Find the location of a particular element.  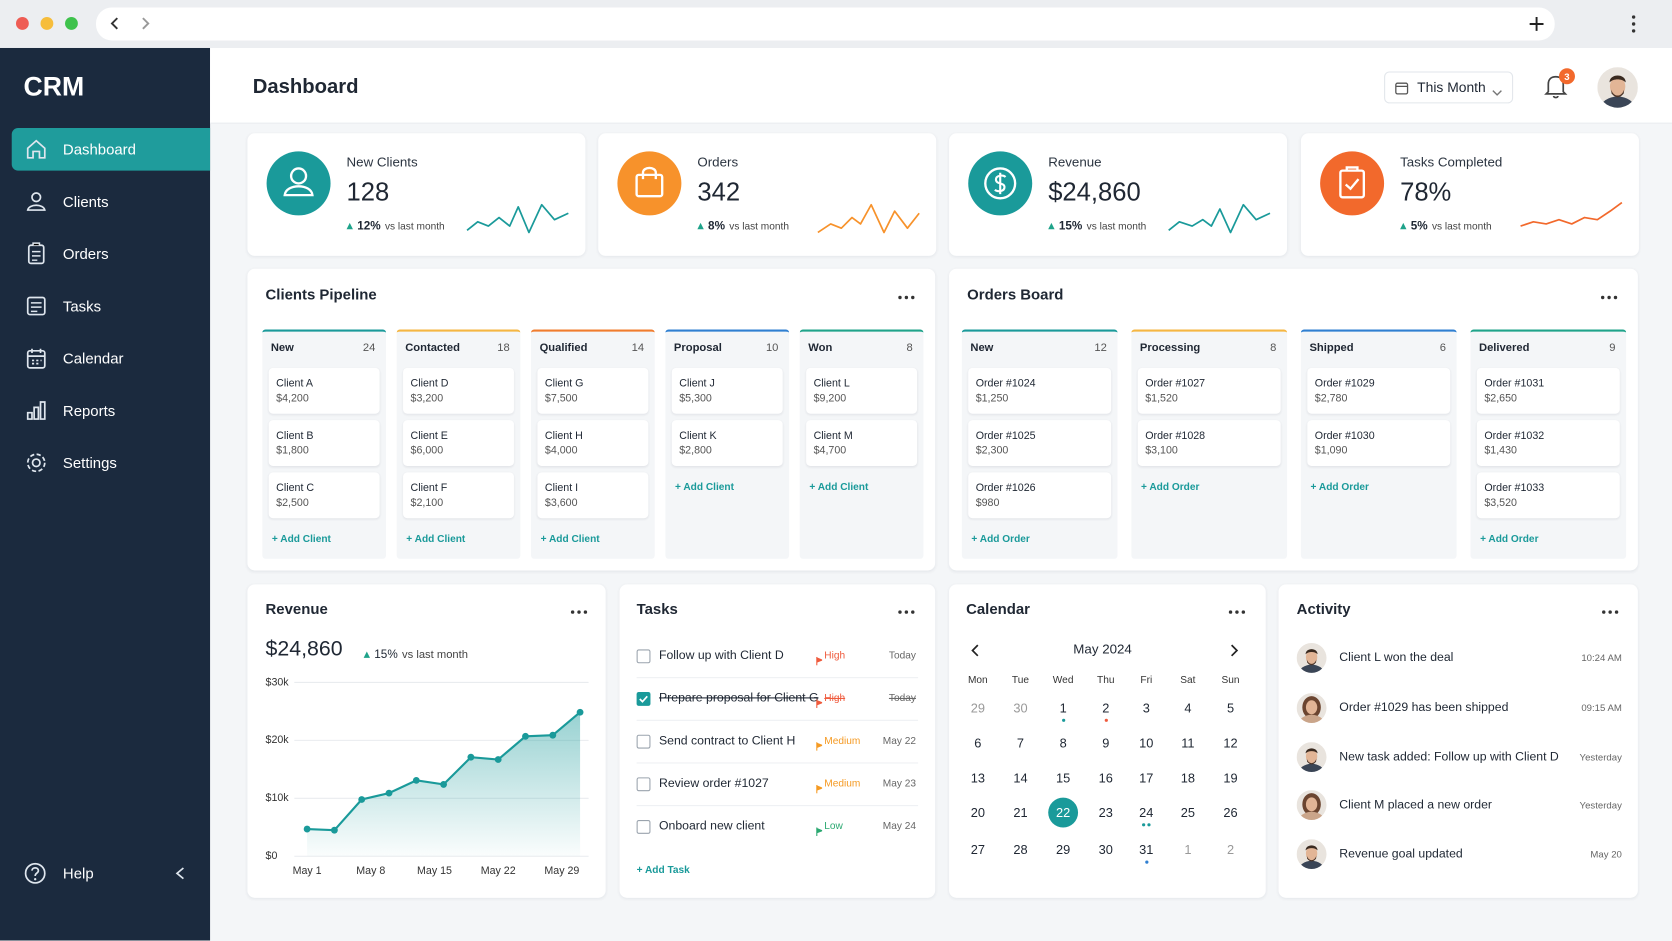

add-task: + Add Task is located at coordinates (663, 870).